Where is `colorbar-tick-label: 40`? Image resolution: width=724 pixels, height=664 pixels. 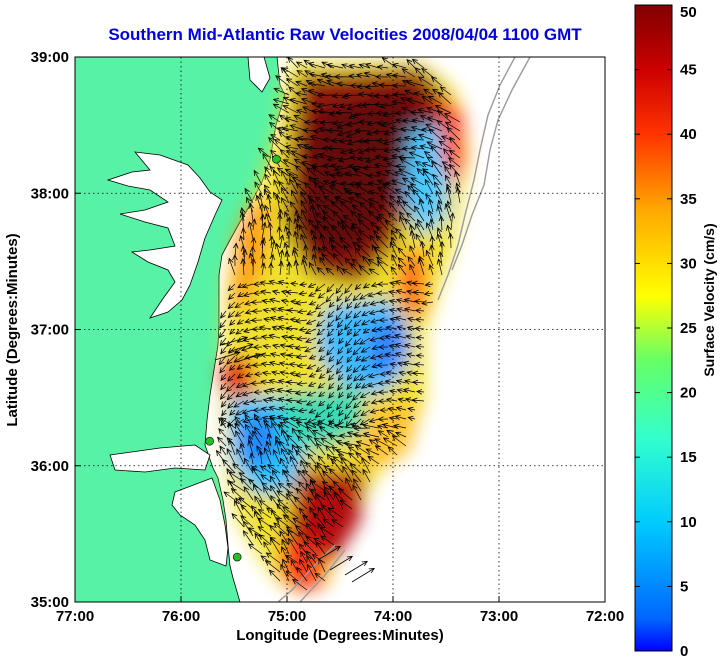
colorbar-tick-label: 40 is located at coordinates (688, 134).